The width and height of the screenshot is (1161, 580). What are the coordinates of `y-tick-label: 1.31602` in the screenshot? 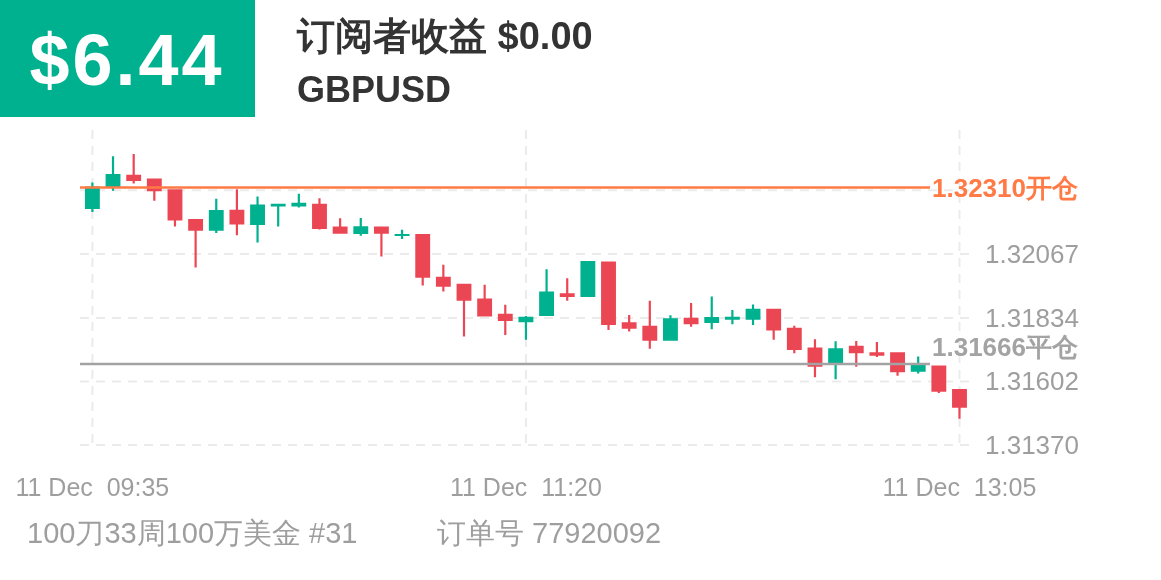 It's located at (1032, 381).